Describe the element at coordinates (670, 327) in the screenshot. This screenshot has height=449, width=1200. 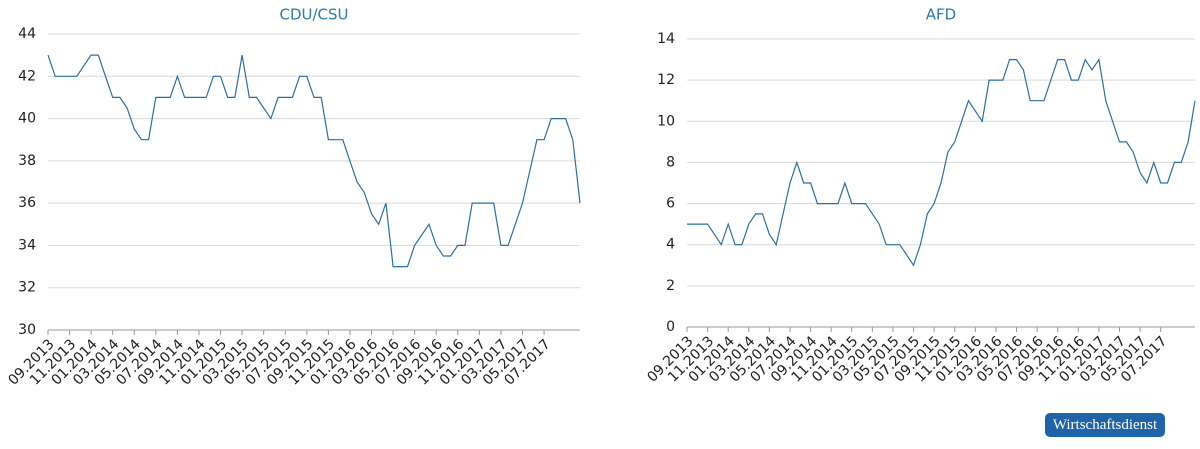
I see `y-tick-label: 0` at that location.